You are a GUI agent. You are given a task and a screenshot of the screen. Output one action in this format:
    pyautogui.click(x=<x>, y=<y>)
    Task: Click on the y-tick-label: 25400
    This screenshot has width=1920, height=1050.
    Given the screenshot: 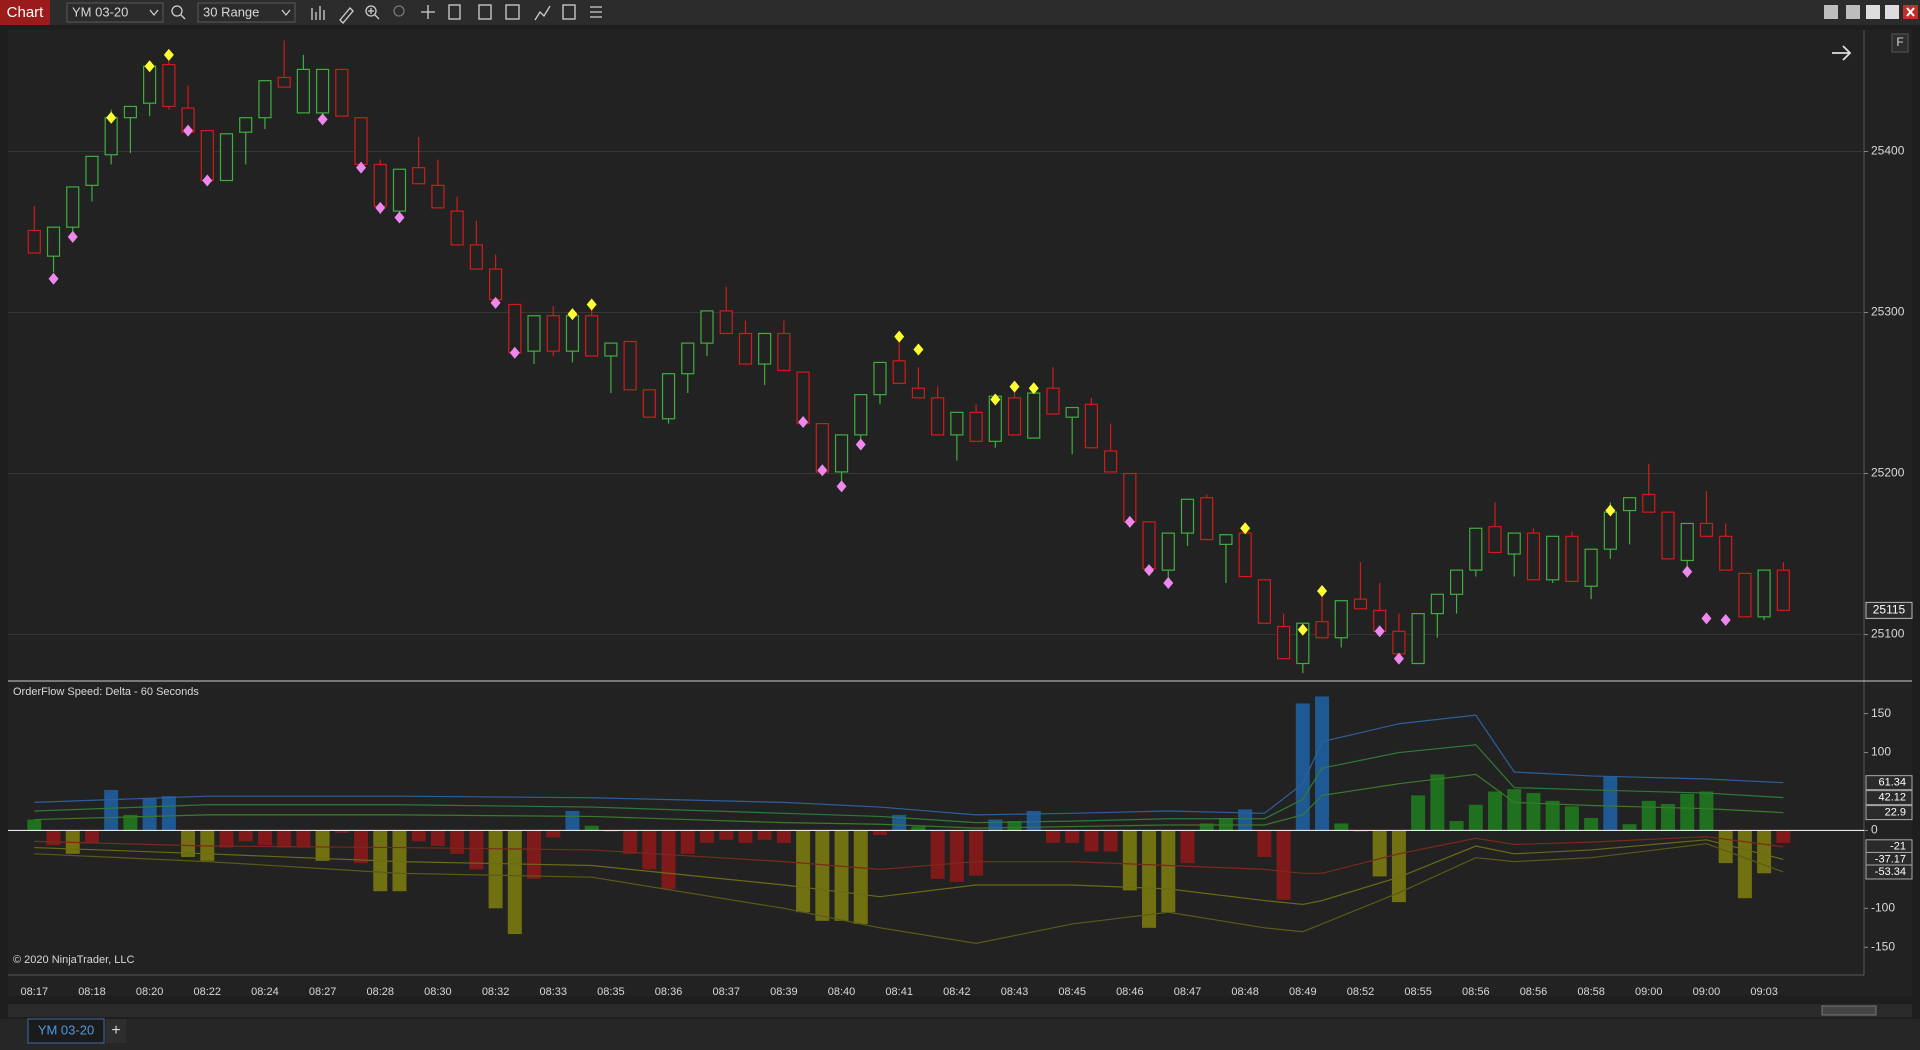 What is the action you would take?
    pyautogui.click(x=1888, y=151)
    